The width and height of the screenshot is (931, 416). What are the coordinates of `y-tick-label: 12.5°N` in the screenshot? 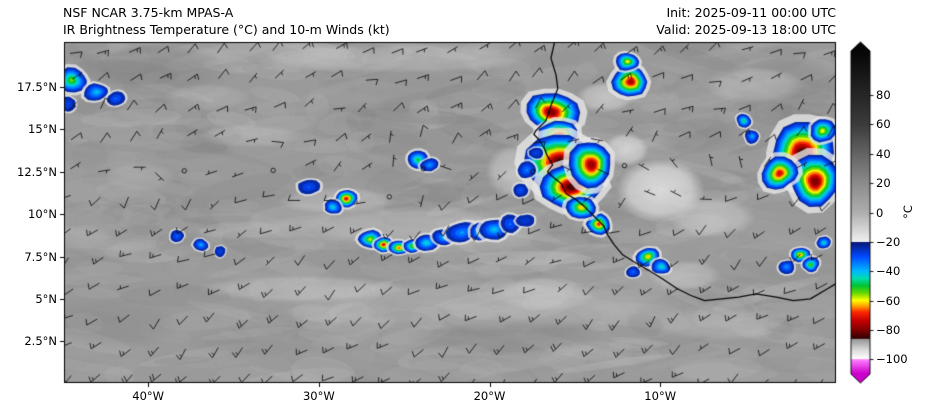 It's located at (37, 171).